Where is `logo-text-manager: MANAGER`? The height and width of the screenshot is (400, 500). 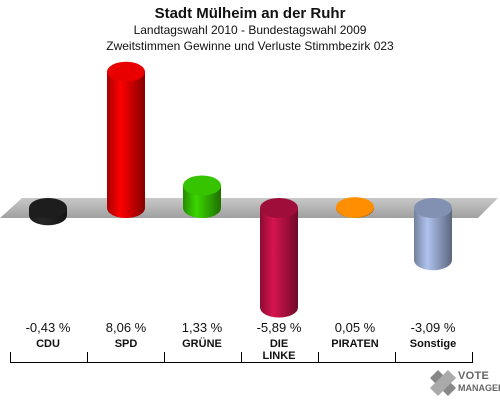 logo-text-manager: MANAGER is located at coordinates (479, 388).